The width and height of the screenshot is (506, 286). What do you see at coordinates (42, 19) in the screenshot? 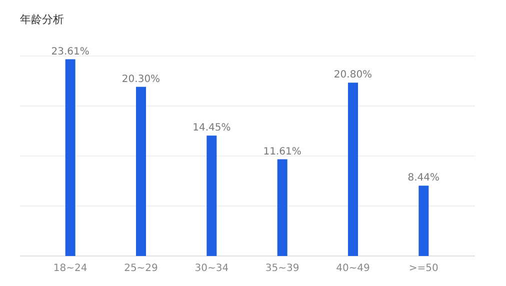
I see `chart-title: 年龄分析` at bounding box center [42, 19].